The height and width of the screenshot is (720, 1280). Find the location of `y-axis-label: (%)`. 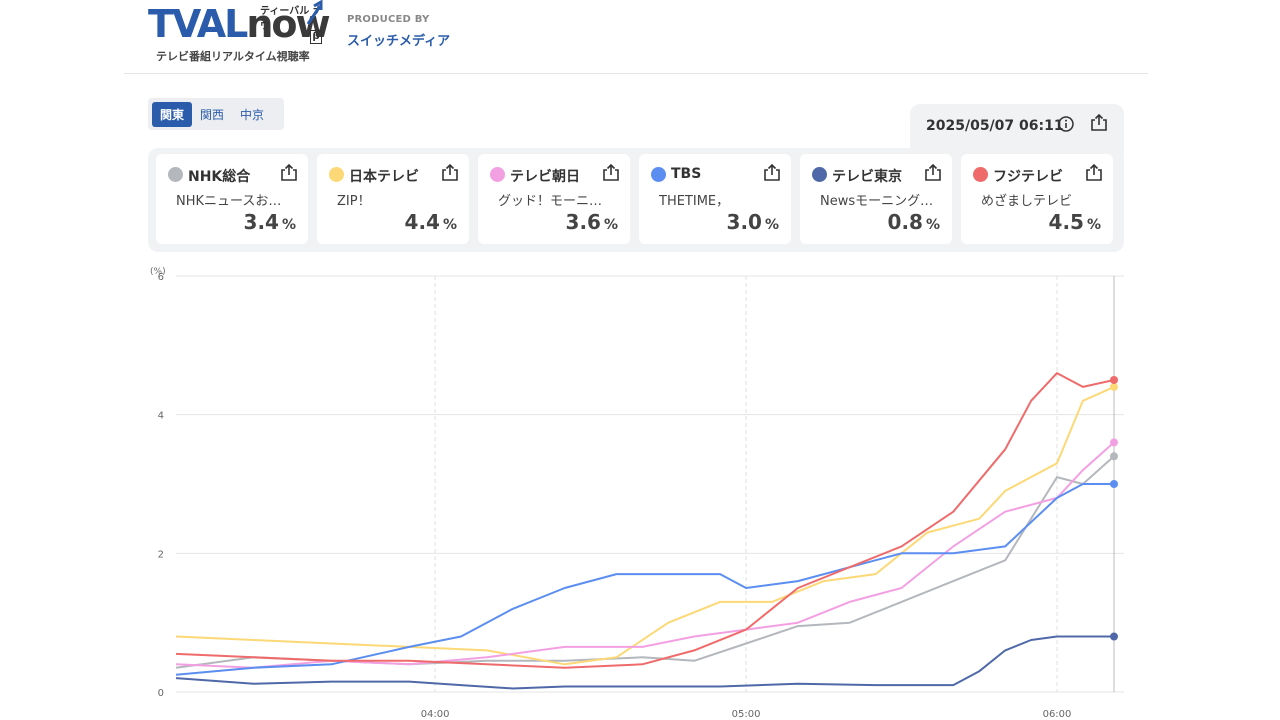

y-axis-label: (%) is located at coordinates (158, 272).